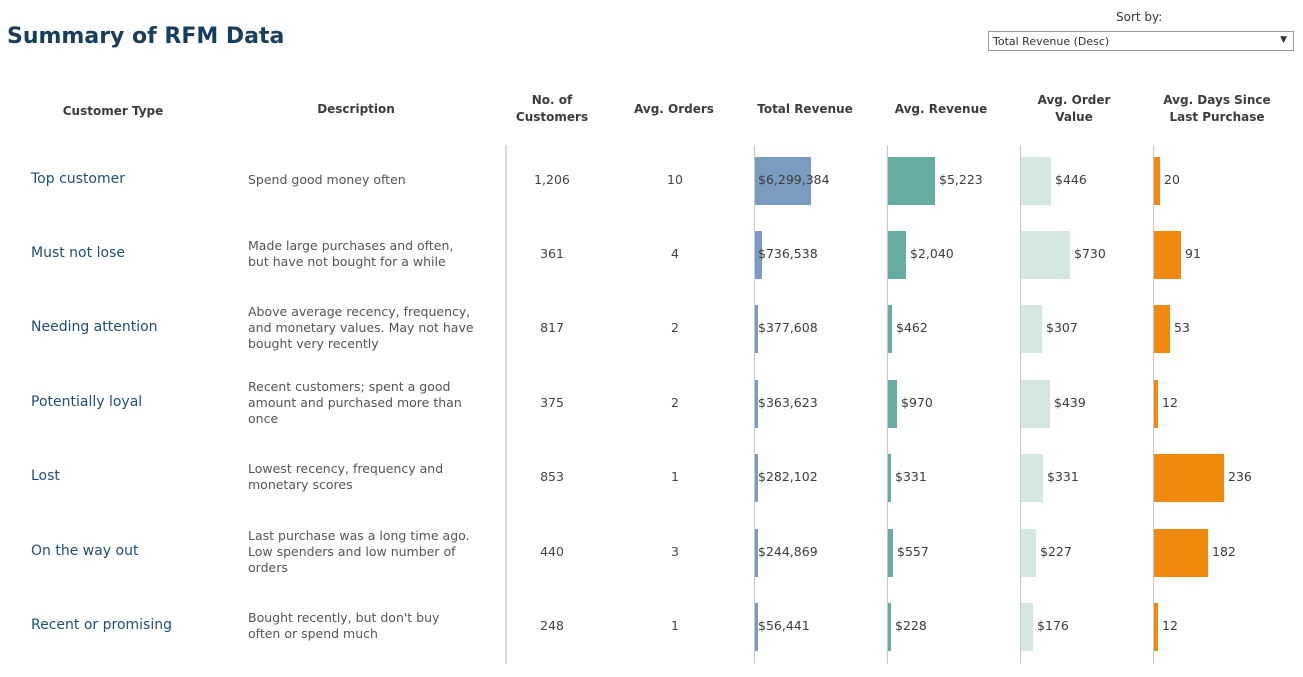  Describe the element at coordinates (146, 36) in the screenshot. I see `page-title: Summary of RFM Data` at that location.